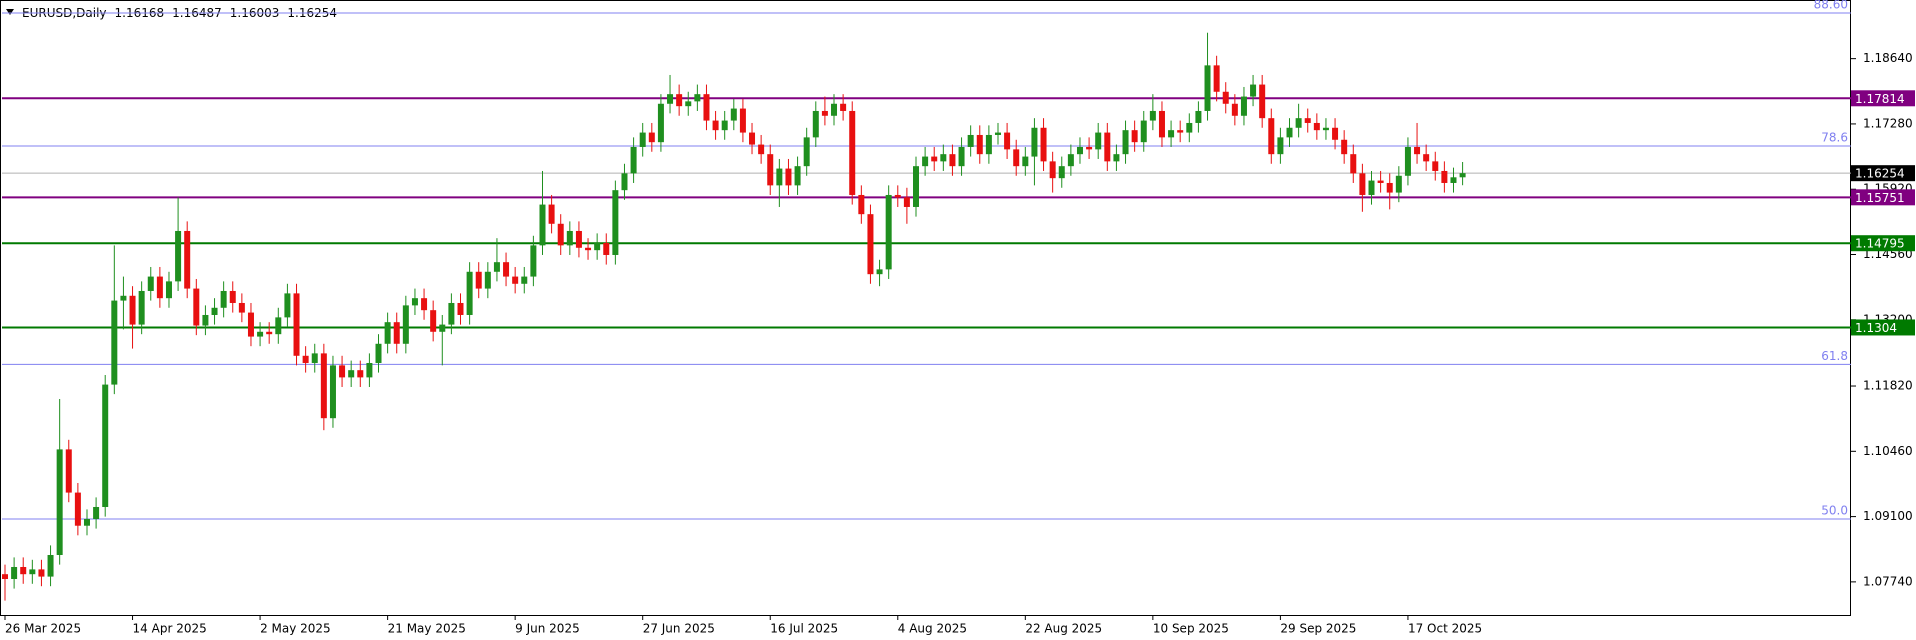 The width and height of the screenshot is (1916, 640). I want to click on current-price-label: 1.16254, so click(1880, 174).